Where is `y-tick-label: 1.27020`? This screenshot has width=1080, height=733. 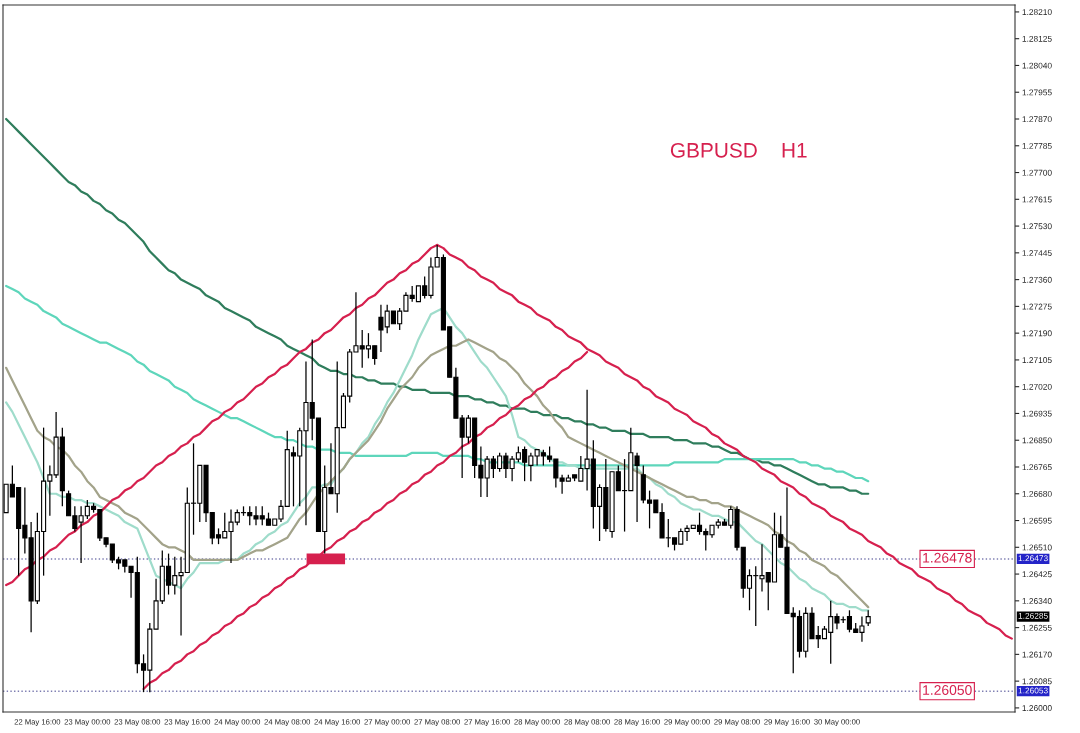
y-tick-label: 1.27020 is located at coordinates (1037, 386).